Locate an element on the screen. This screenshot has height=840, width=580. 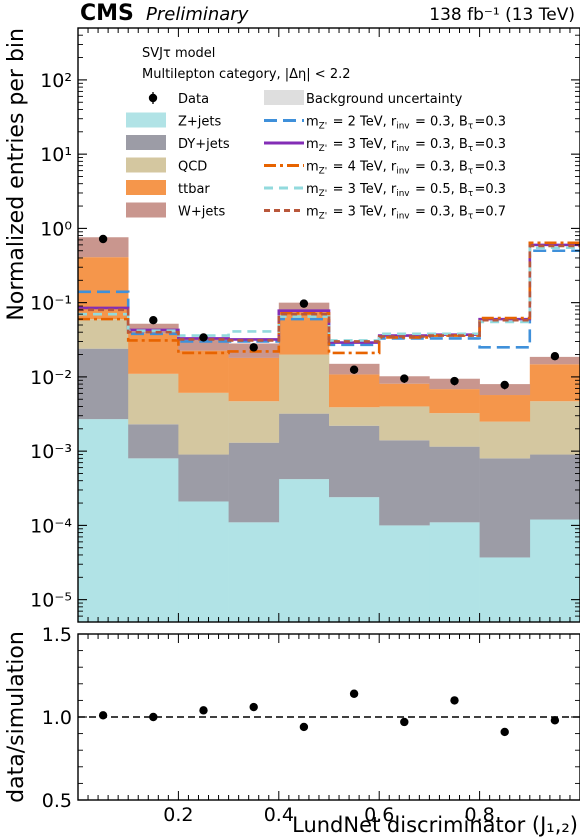
x-axis-label: LundNet discriminator (J₁,₂) is located at coordinates (435, 825).